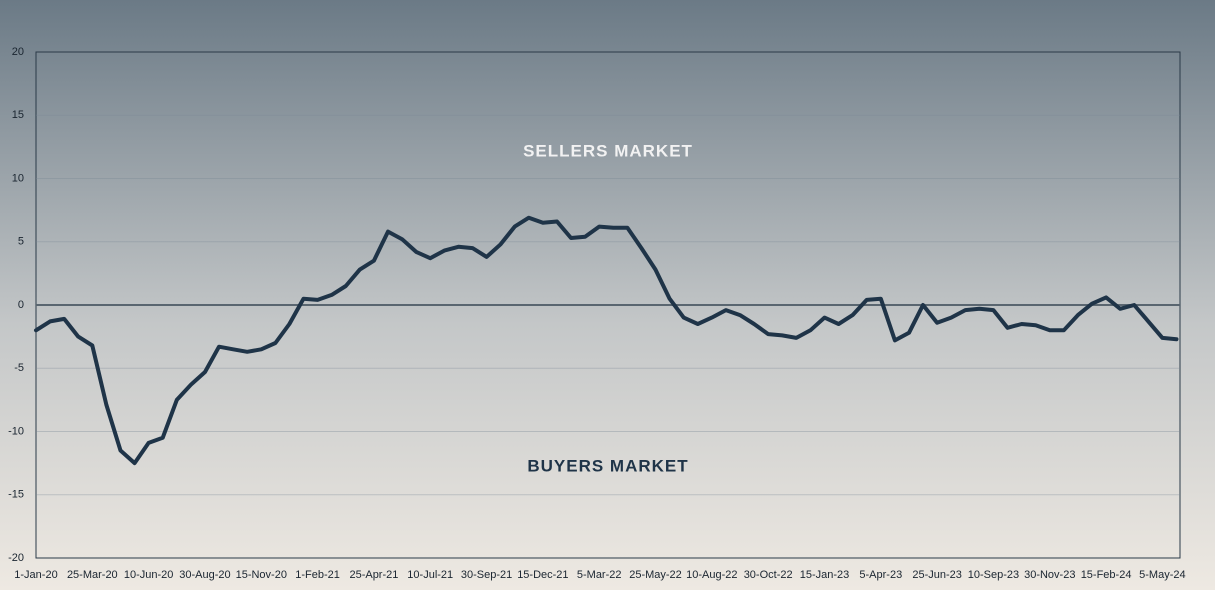 The height and width of the screenshot is (590, 1215). Describe the element at coordinates (542, 575) in the screenshot. I see `x-tick-label: 15-Dec-21` at that location.